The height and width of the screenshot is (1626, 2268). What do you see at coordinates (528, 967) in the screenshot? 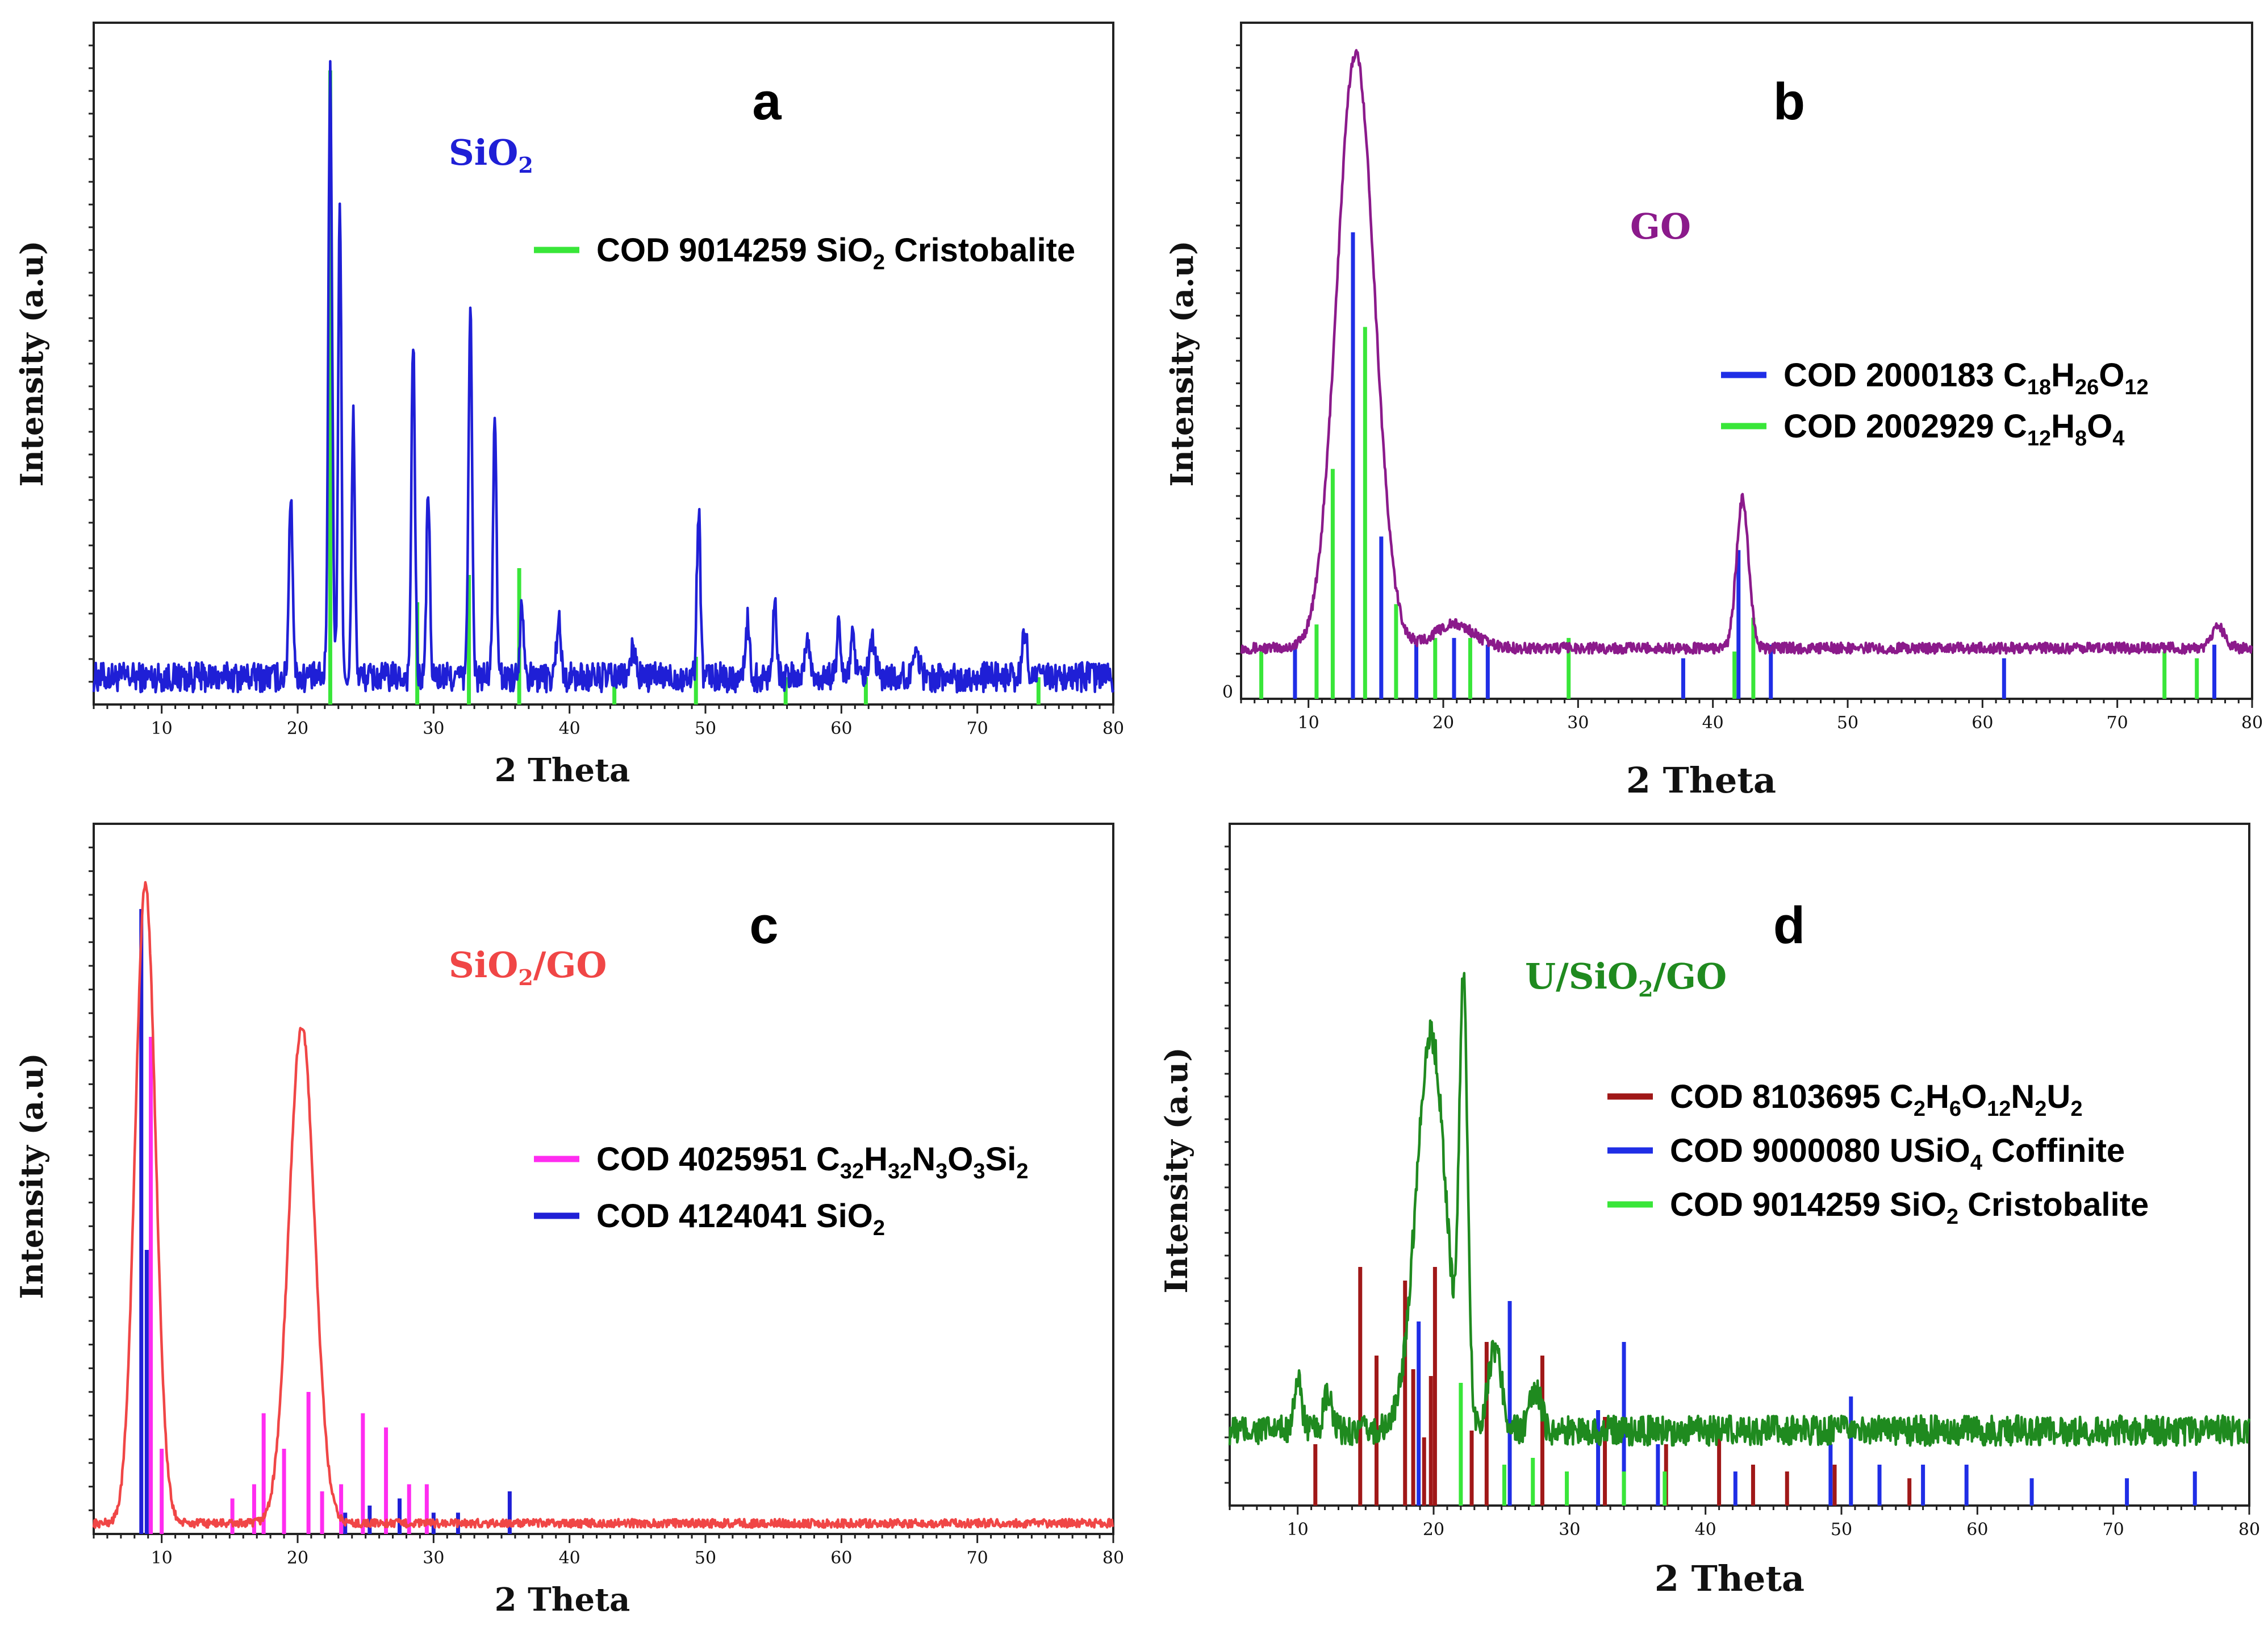
I see `sample-label: SiO2/GO` at bounding box center [528, 967].